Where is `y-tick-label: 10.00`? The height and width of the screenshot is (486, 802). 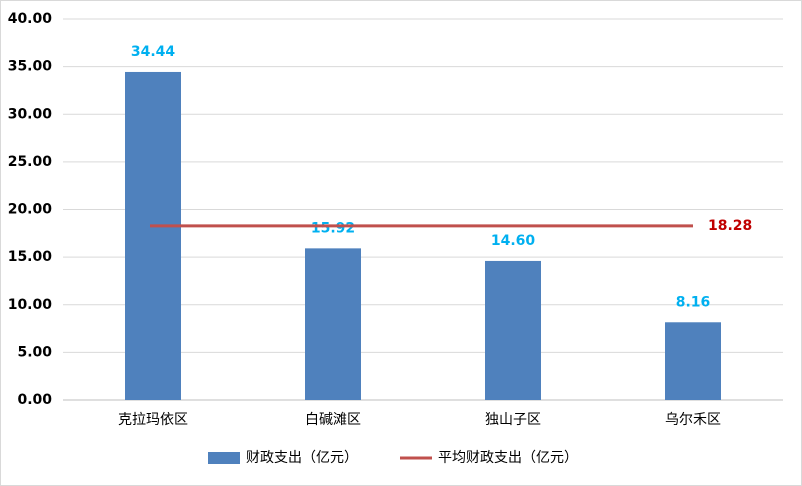 y-tick-label: 10.00 is located at coordinates (30, 305).